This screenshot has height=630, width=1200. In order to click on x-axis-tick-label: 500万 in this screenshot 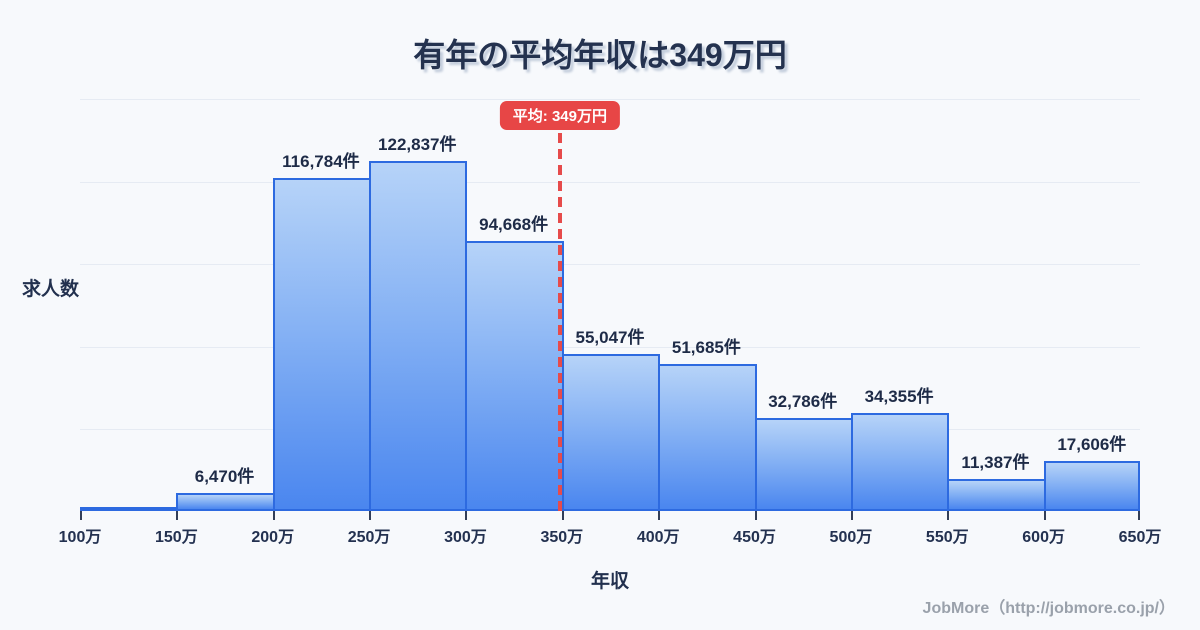, I will do `click(851, 537)`.